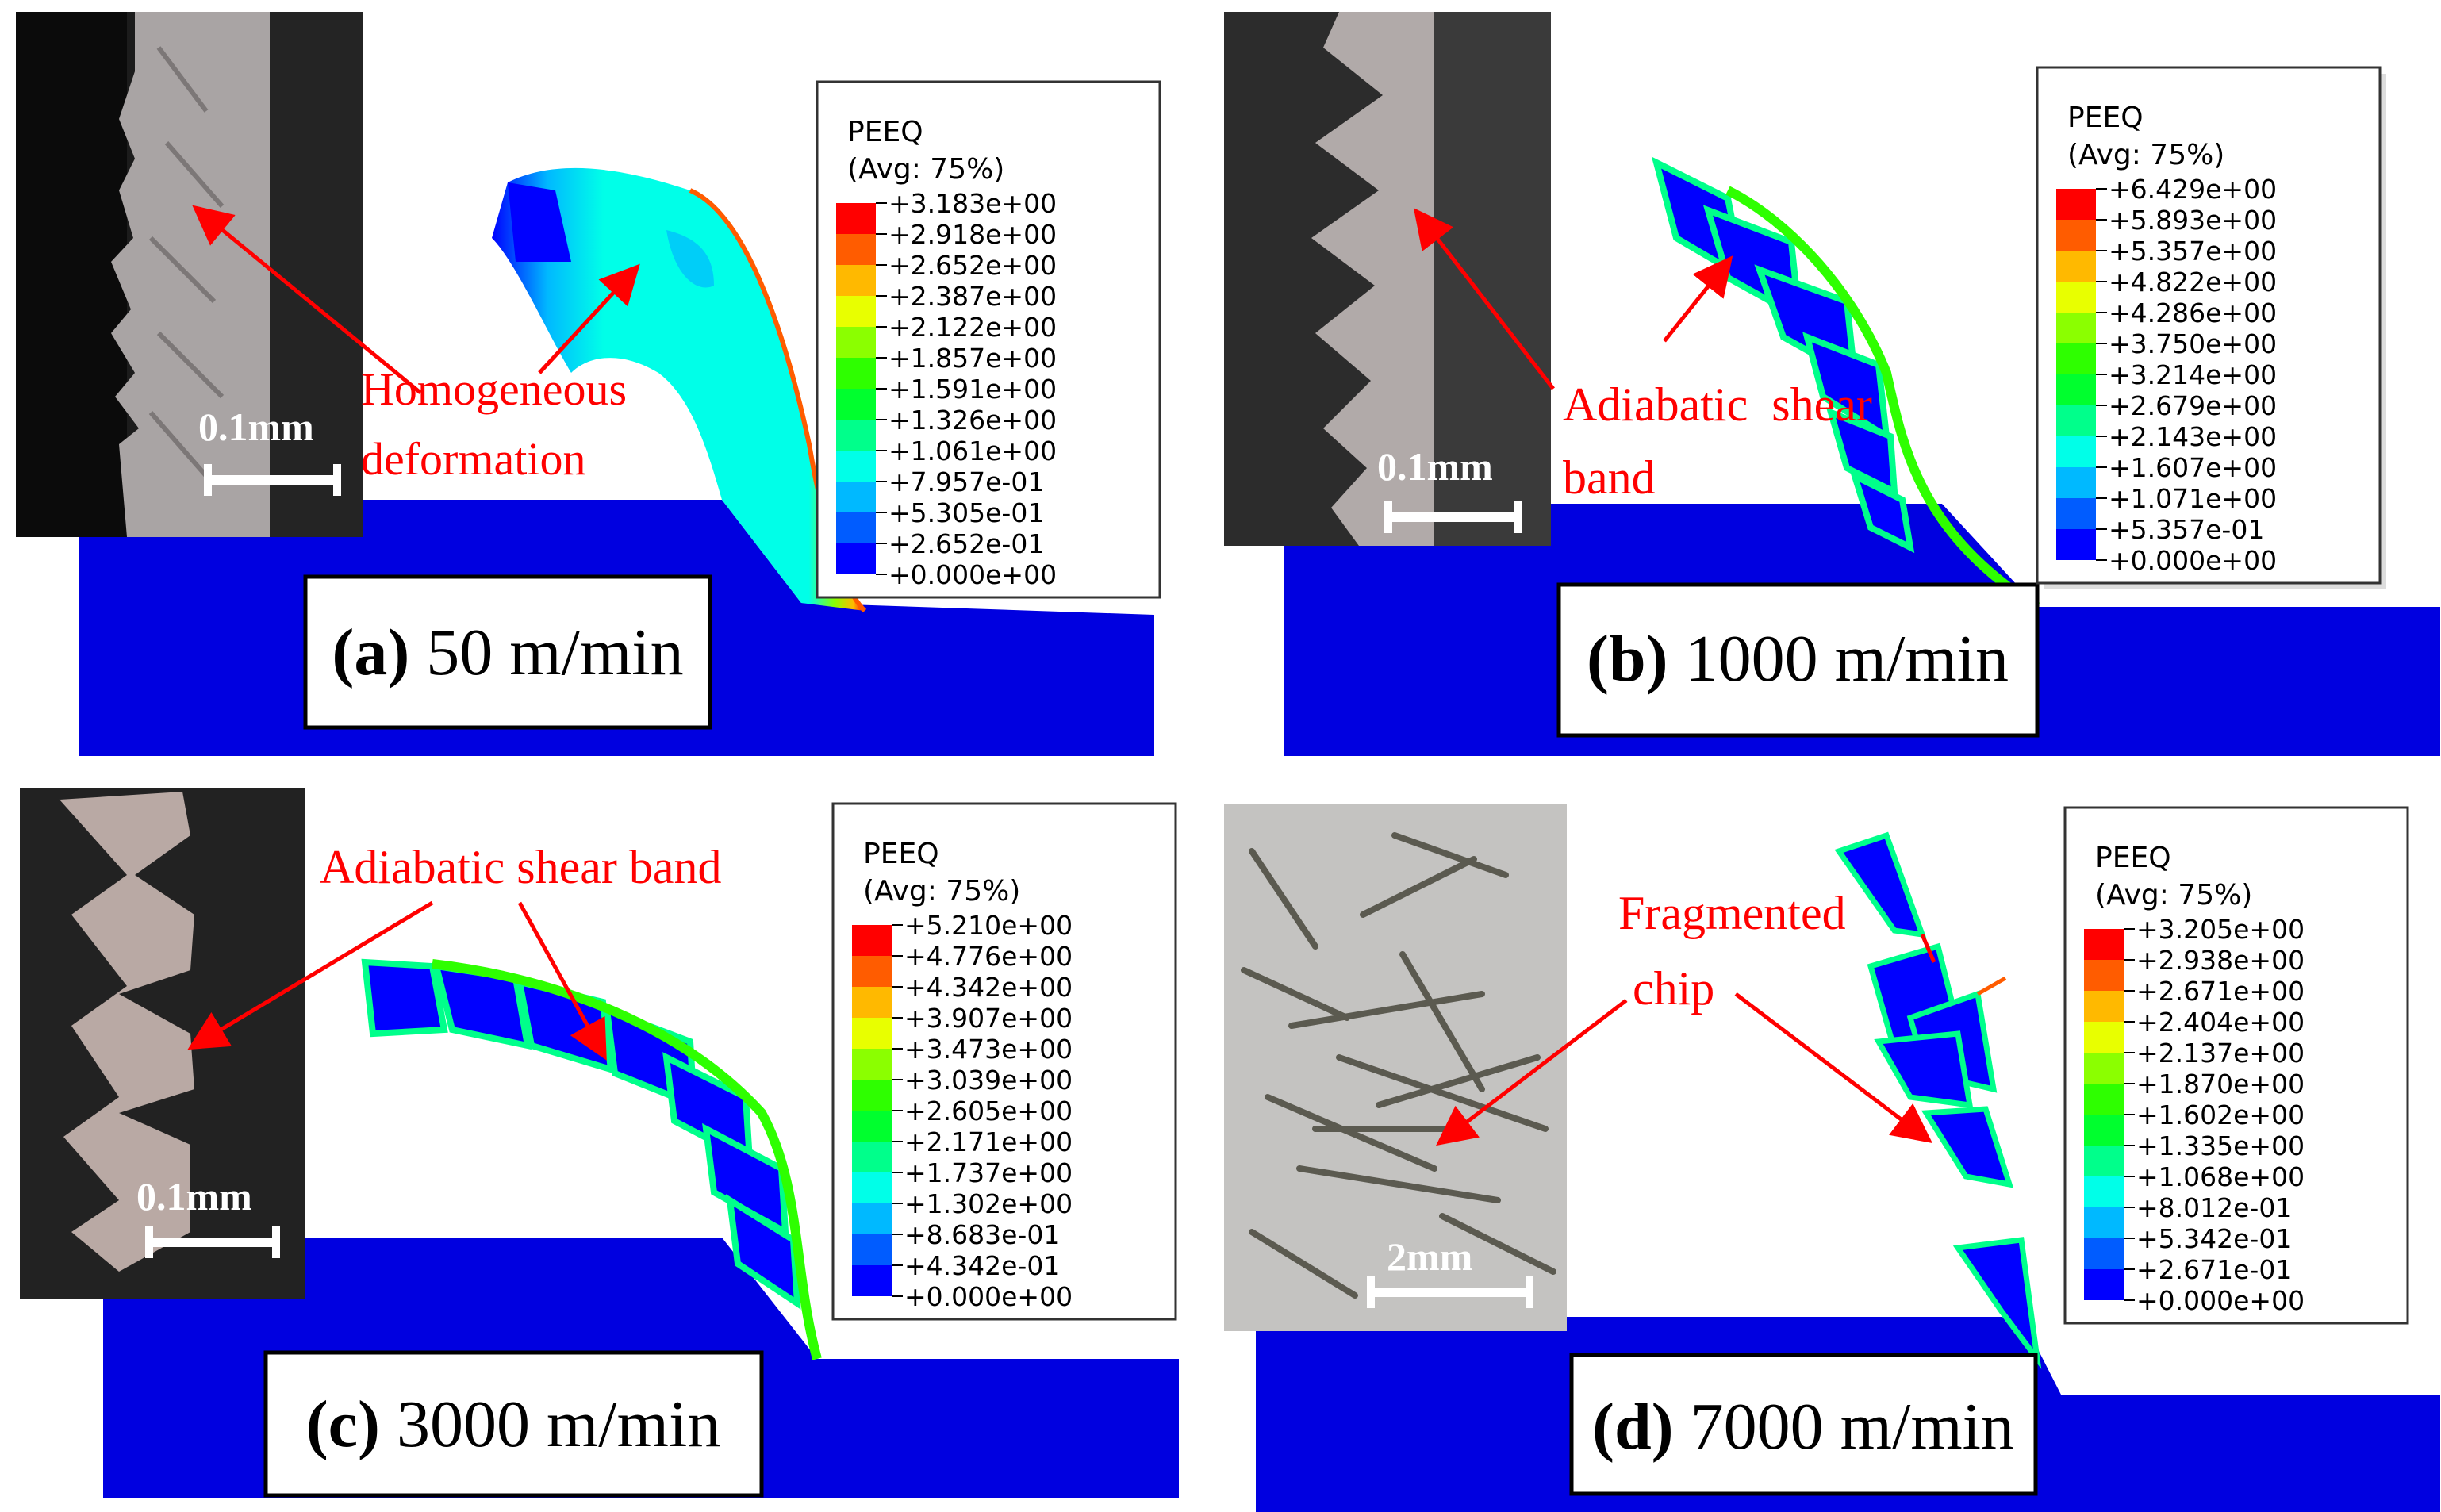 The width and height of the screenshot is (2441, 1512). I want to click on legend-value-label: +1.591e+00, so click(973, 390).